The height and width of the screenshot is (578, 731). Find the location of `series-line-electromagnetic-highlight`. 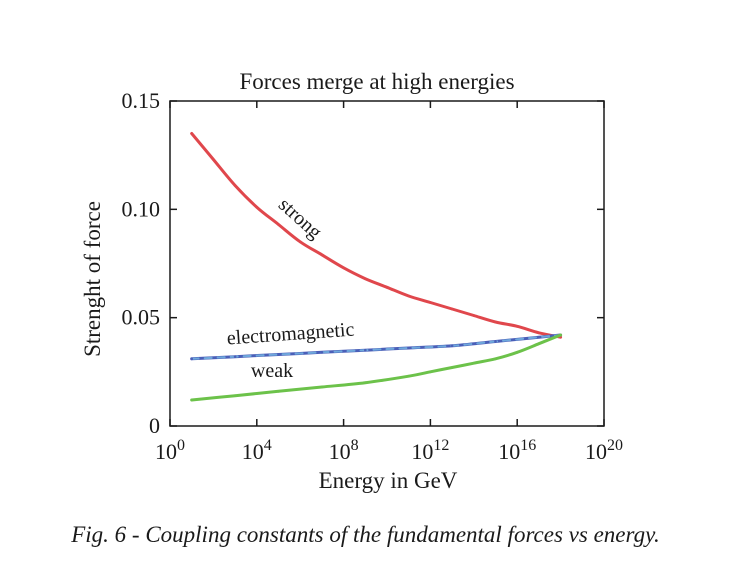

series-line-electromagnetic-highlight is located at coordinates (376, 347).